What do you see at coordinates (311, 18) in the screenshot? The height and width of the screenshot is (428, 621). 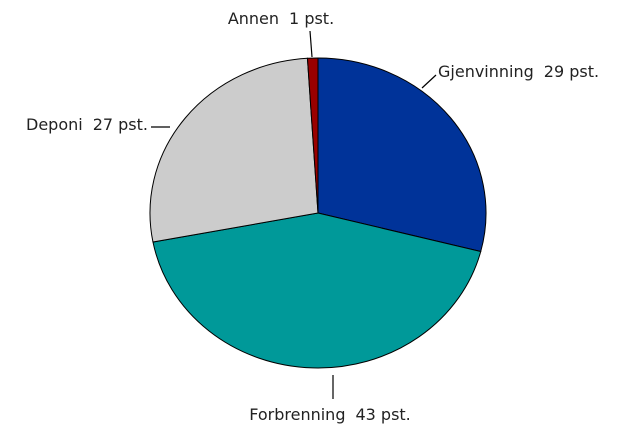 I see `value-label: 1 pst.` at bounding box center [311, 18].